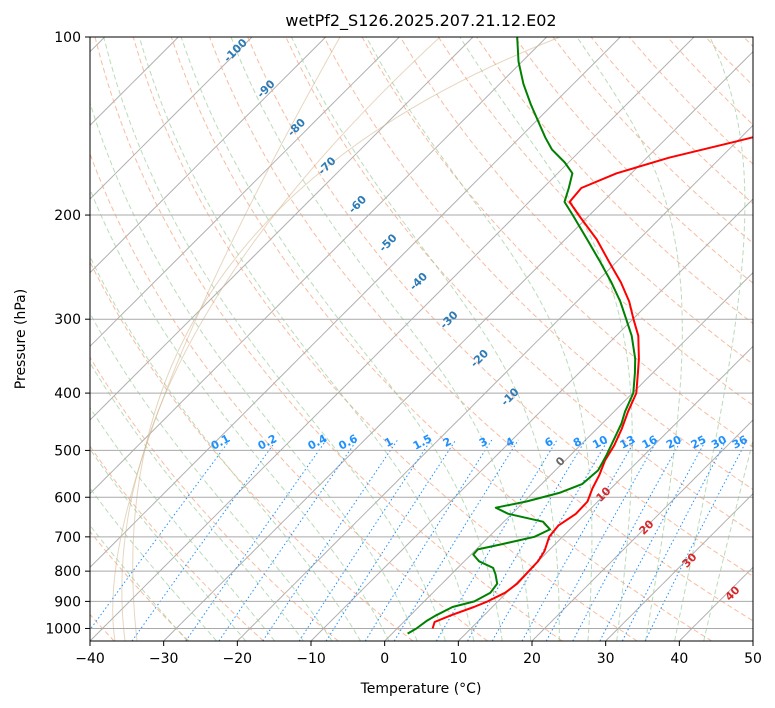  Describe the element at coordinates (164, 659) in the screenshot. I see `x-tick-label: −30` at that location.